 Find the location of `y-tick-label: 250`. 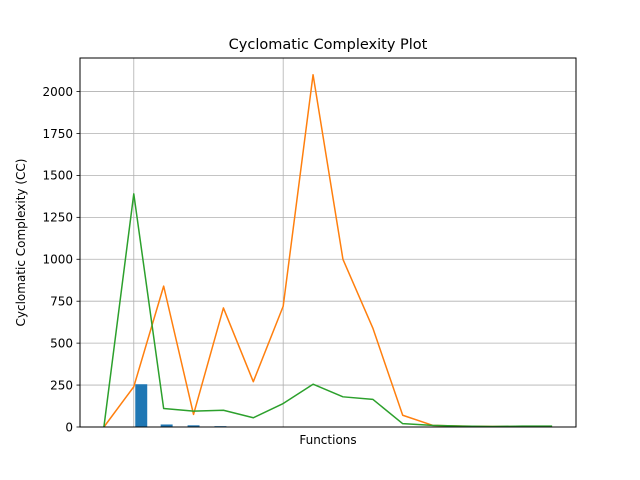

y-tick-label: 250 is located at coordinates (61, 385).